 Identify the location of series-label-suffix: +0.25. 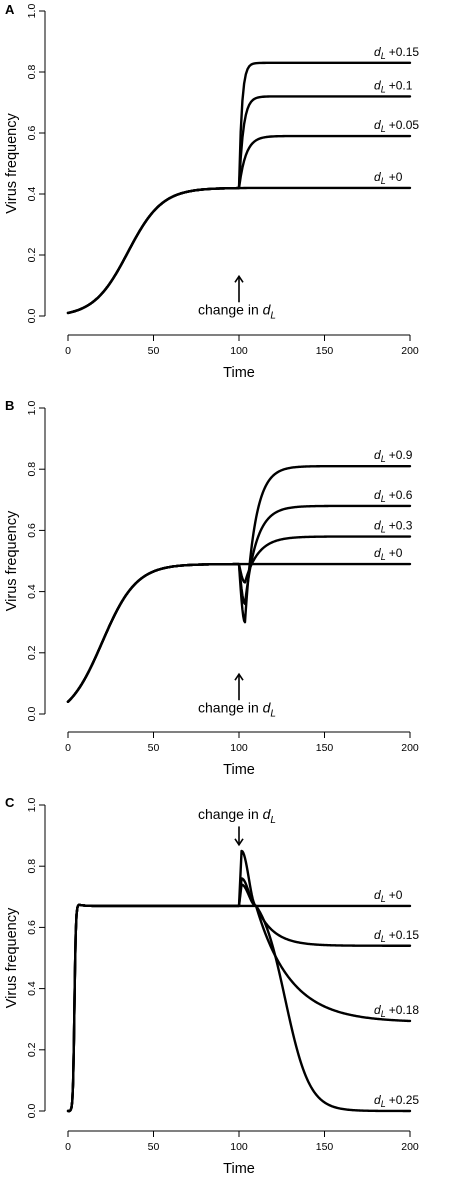
(404, 1100).